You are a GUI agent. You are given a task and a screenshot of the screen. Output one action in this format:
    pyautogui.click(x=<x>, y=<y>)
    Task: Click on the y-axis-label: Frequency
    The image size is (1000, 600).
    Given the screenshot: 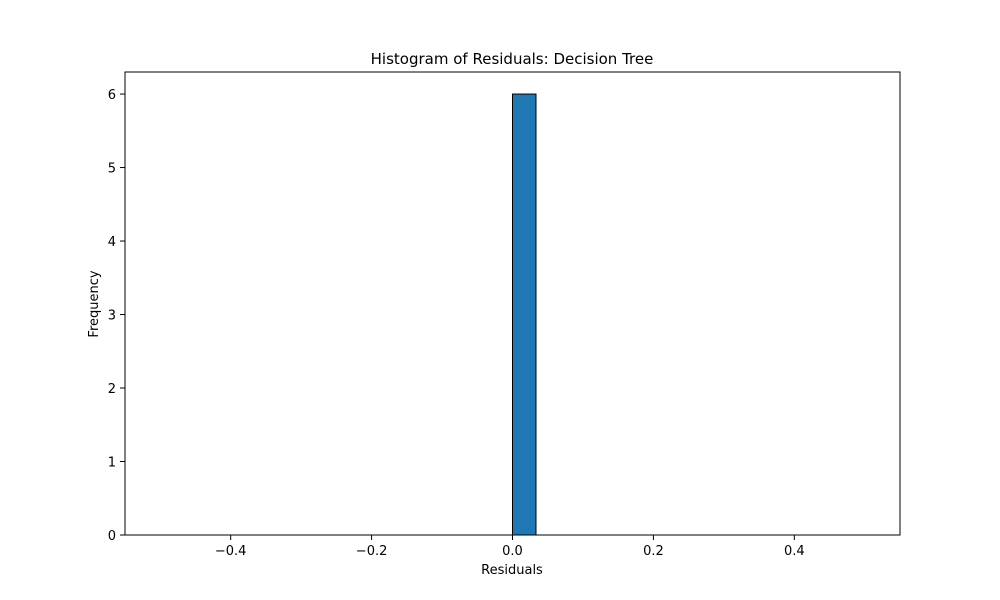 What is the action you would take?
    pyautogui.click(x=94, y=303)
    